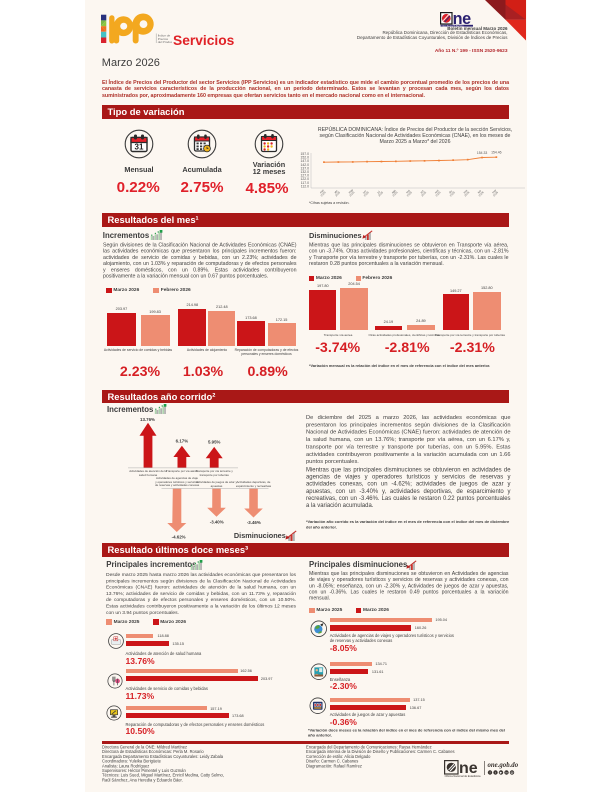  What do you see at coordinates (305, 186) in the screenshot?
I see `svg-text: 112.0` at bounding box center [305, 186].